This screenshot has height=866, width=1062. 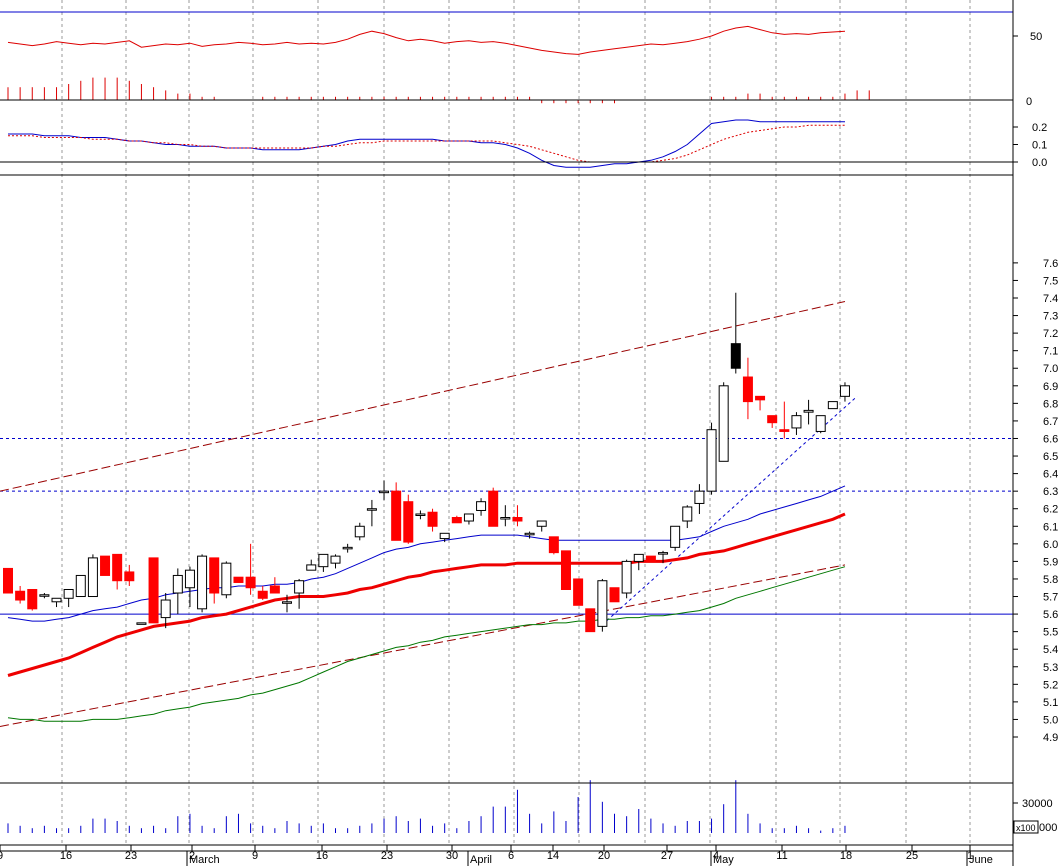 What do you see at coordinates (1050, 439) in the screenshot?
I see `price-tick-label: 6.6` at bounding box center [1050, 439].